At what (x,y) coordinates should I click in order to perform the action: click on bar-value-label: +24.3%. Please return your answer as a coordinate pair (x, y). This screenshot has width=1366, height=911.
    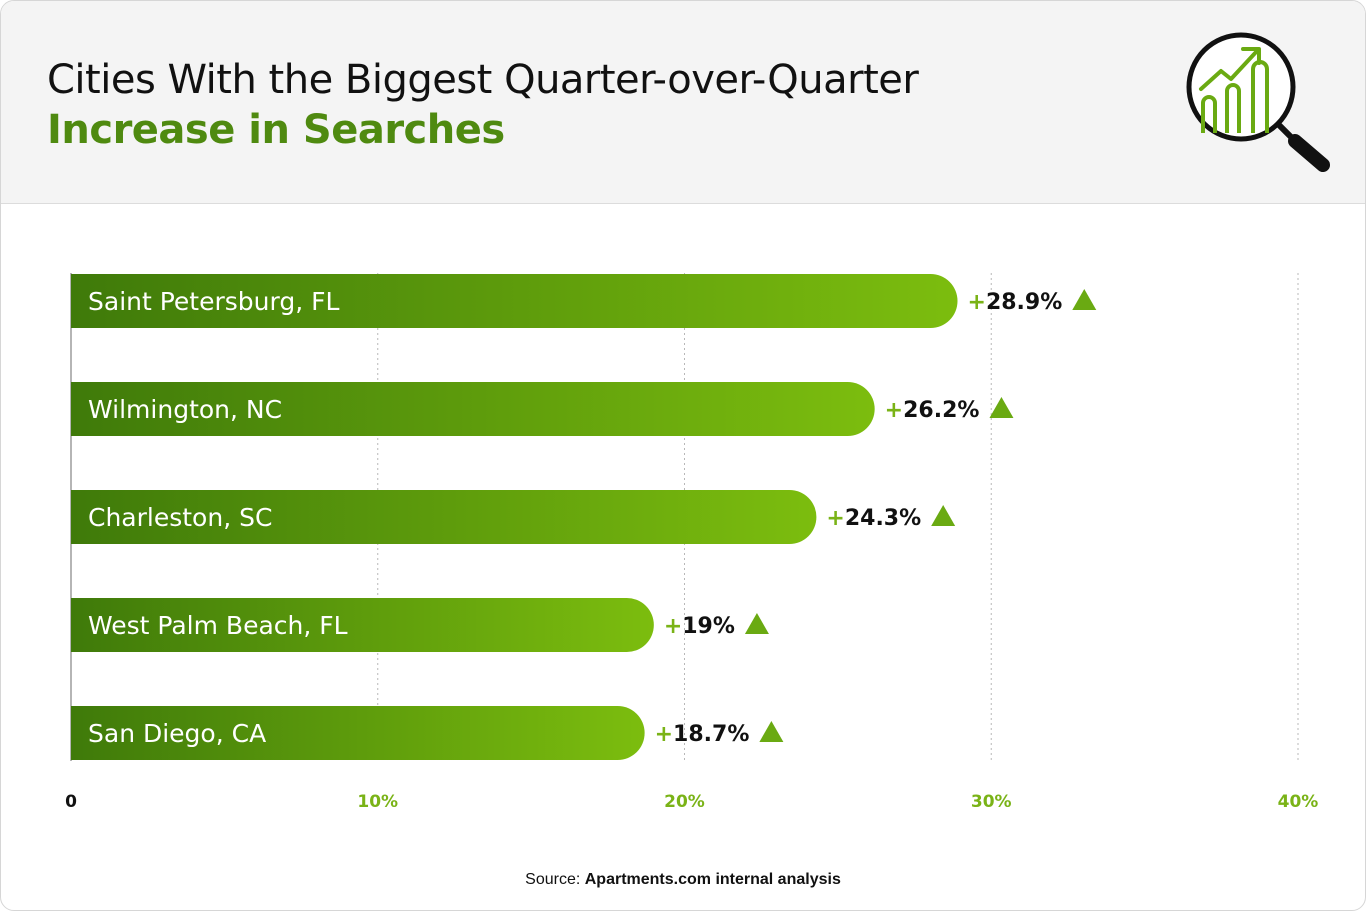
    Looking at the image, I should click on (873, 518).